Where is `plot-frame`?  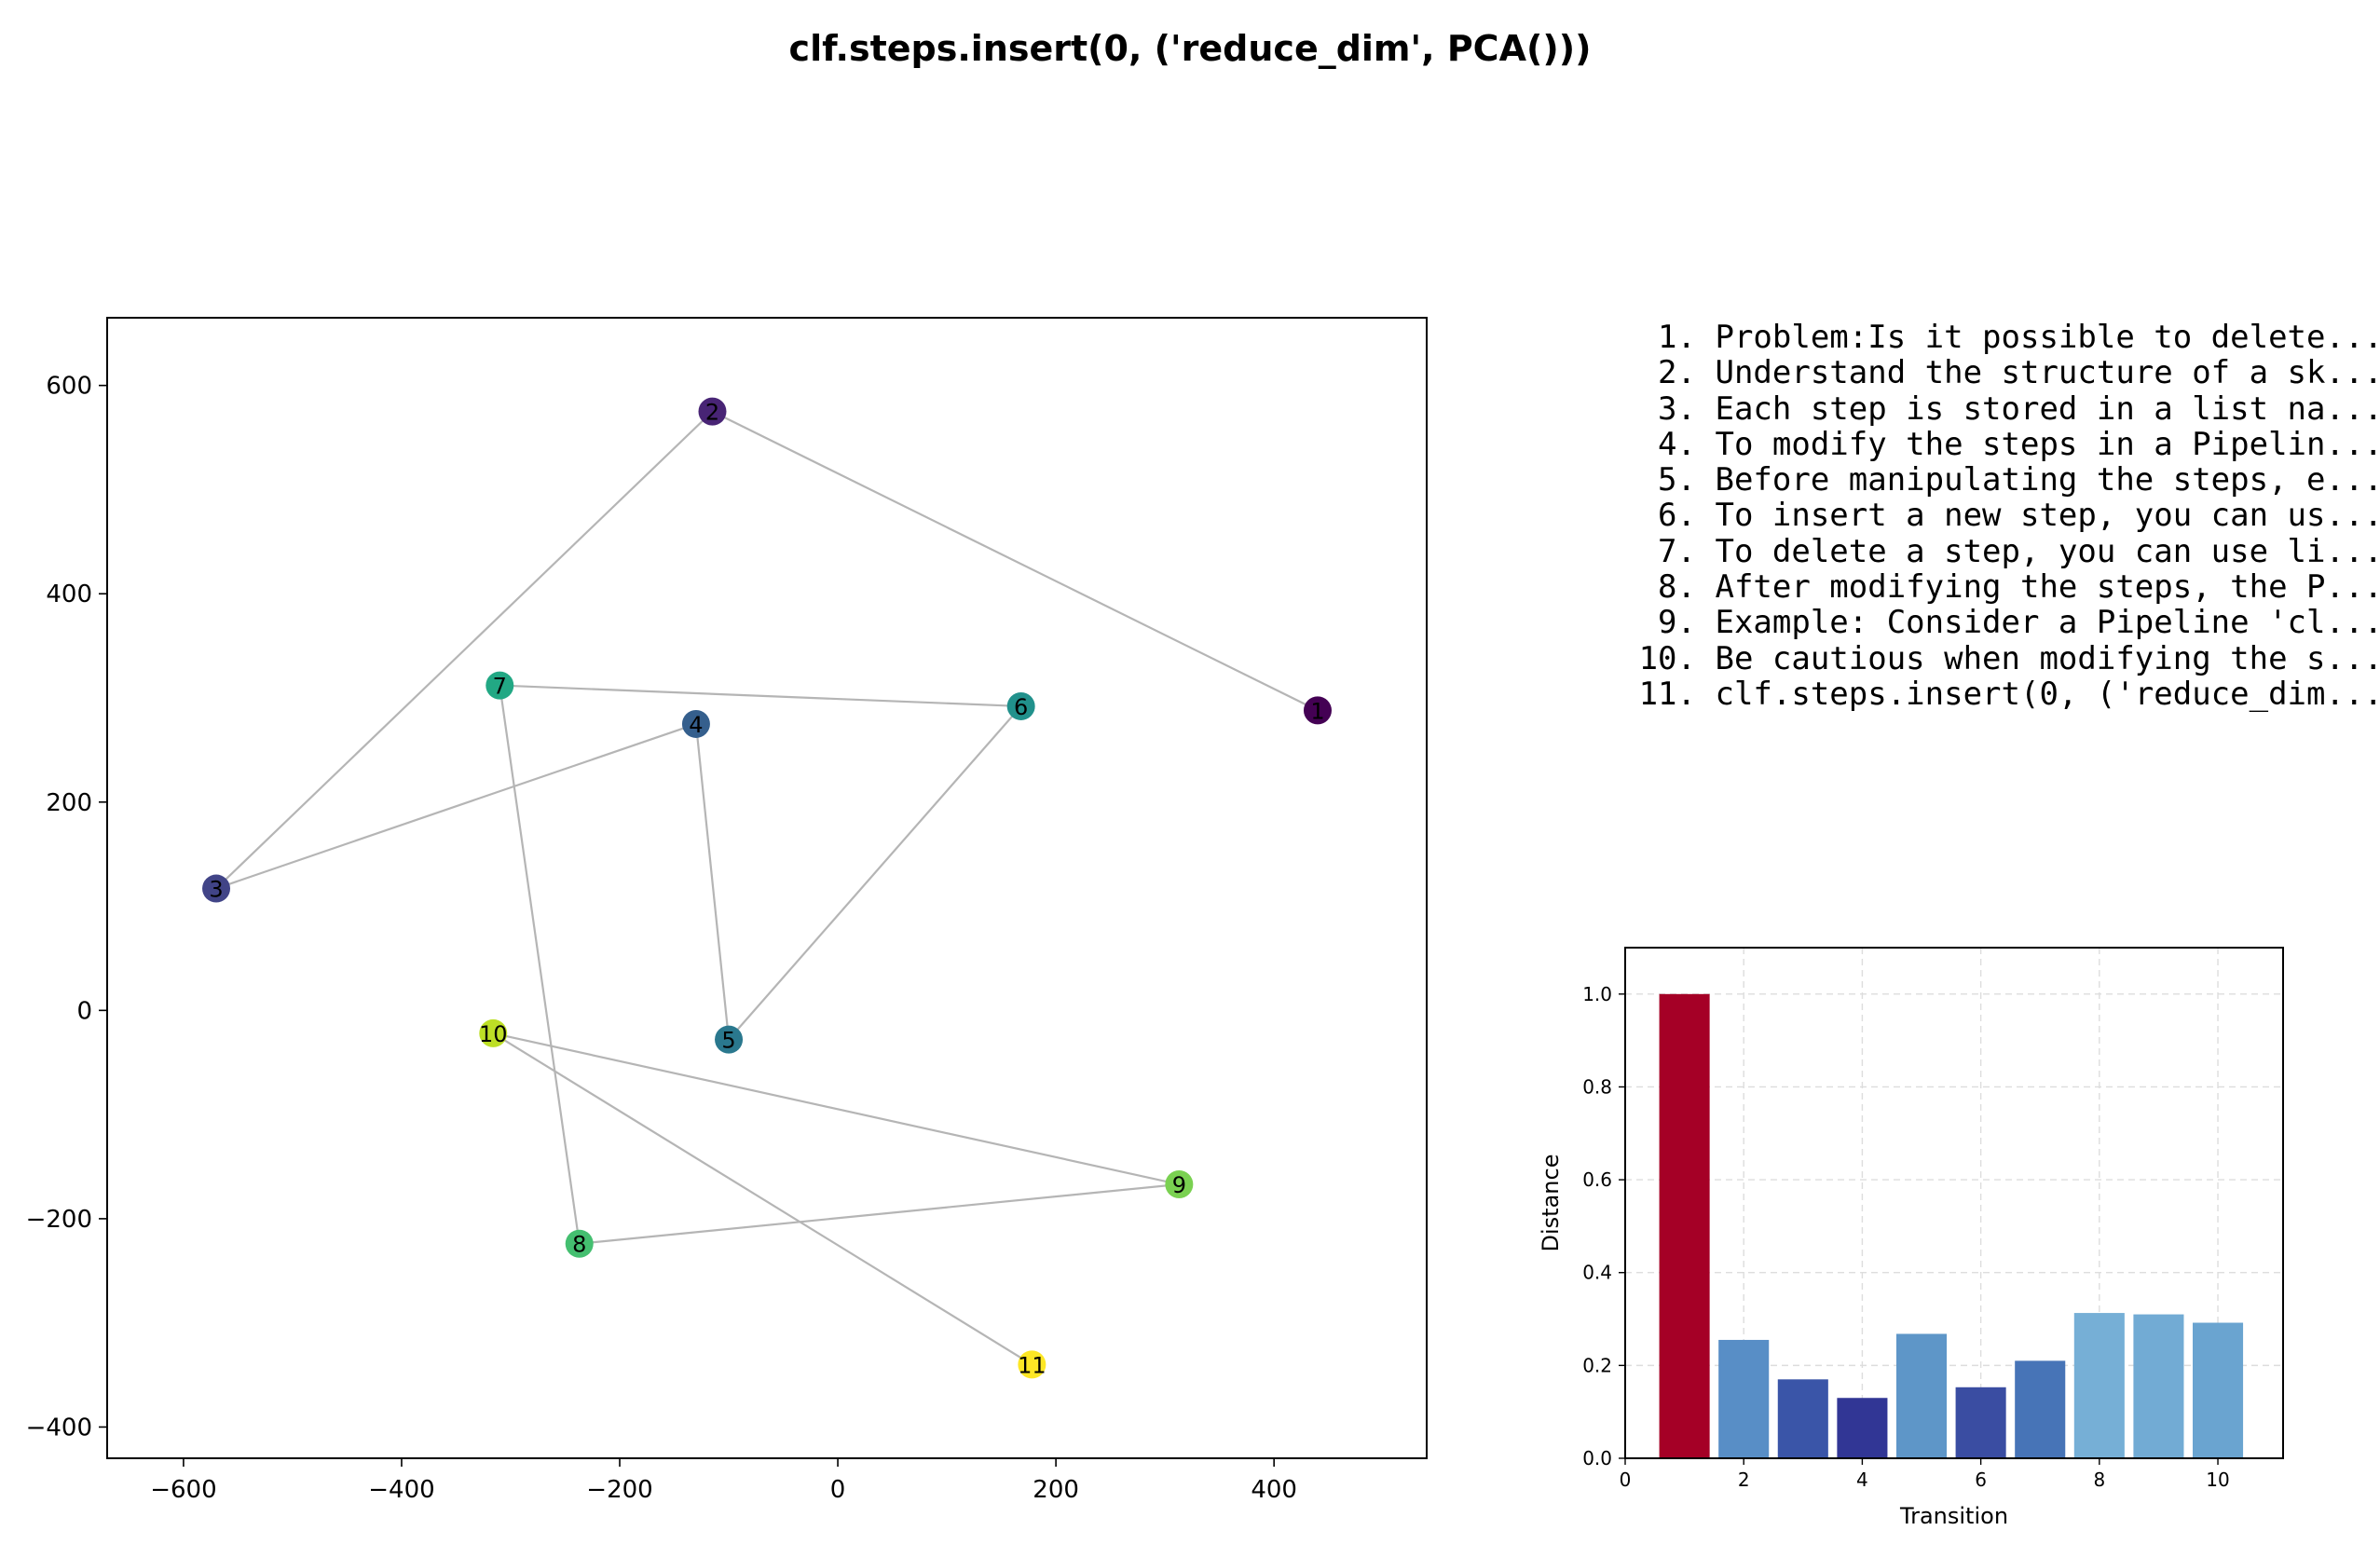 plot-frame is located at coordinates (1954, 1203).